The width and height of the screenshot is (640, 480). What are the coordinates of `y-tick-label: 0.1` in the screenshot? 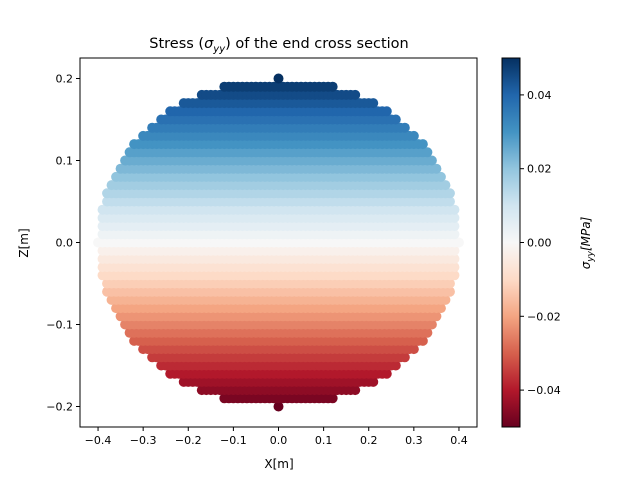 It's located at (65, 161).